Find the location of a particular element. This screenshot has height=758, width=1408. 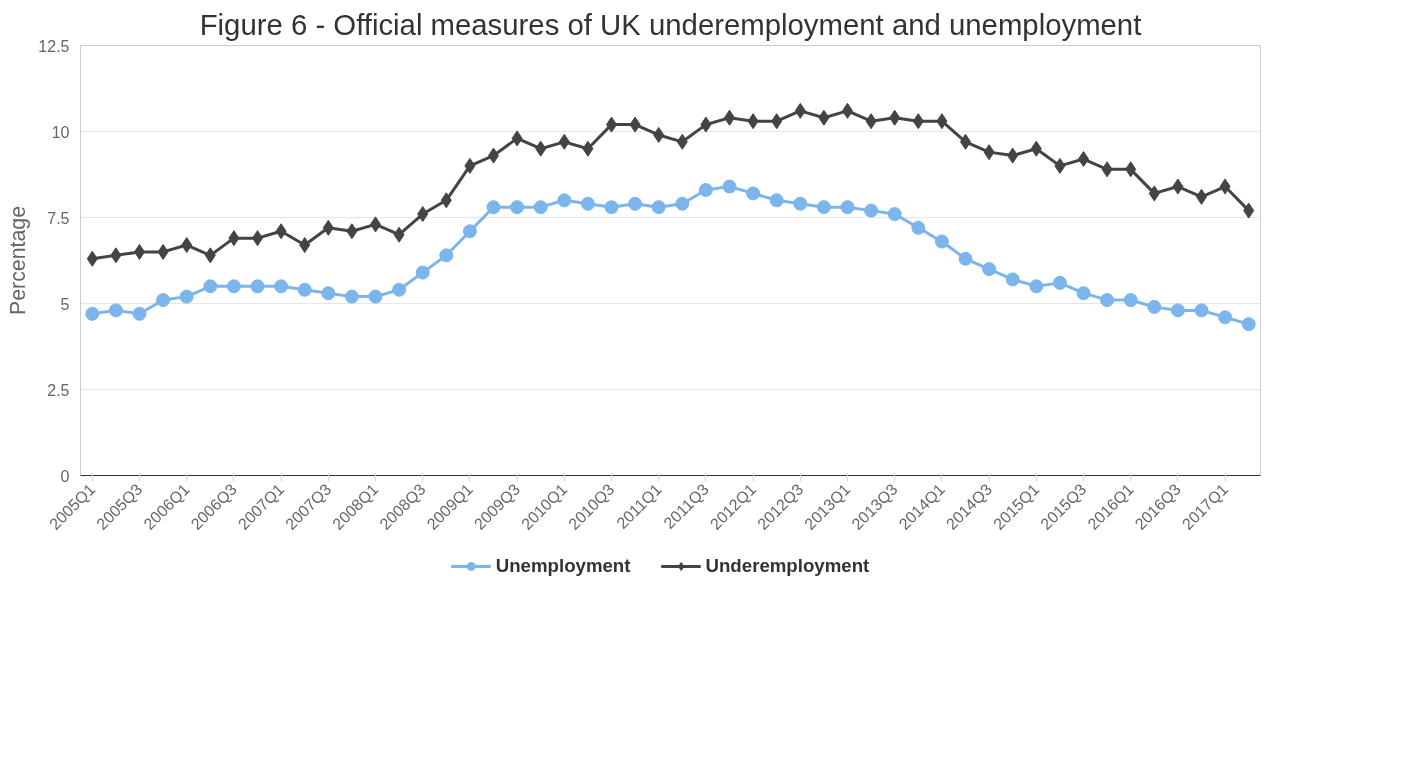

y-tick-label: 7.5 is located at coordinates (58, 218).